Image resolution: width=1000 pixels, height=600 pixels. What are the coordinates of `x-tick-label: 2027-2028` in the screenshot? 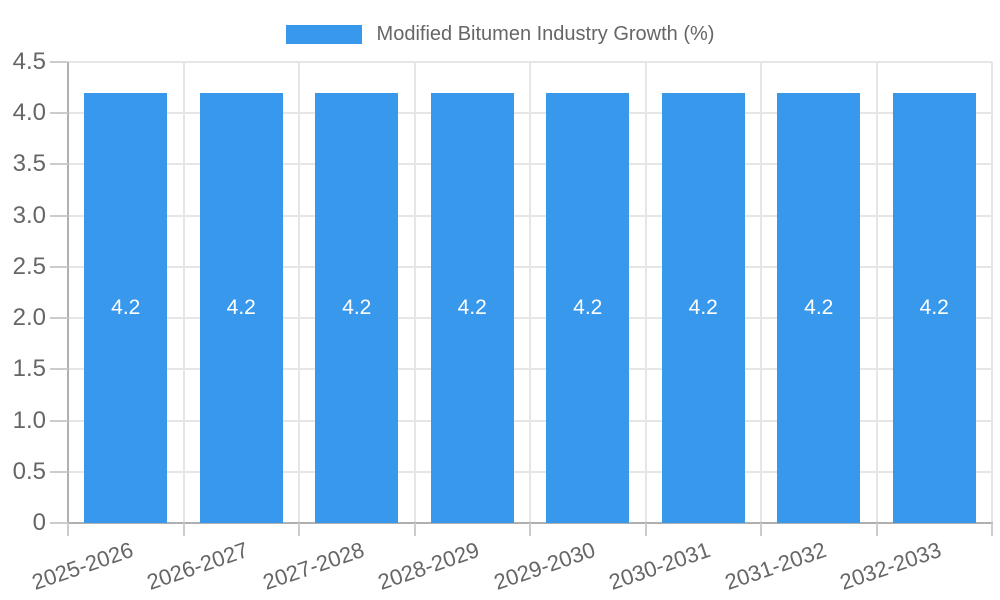 It's located at (313, 566).